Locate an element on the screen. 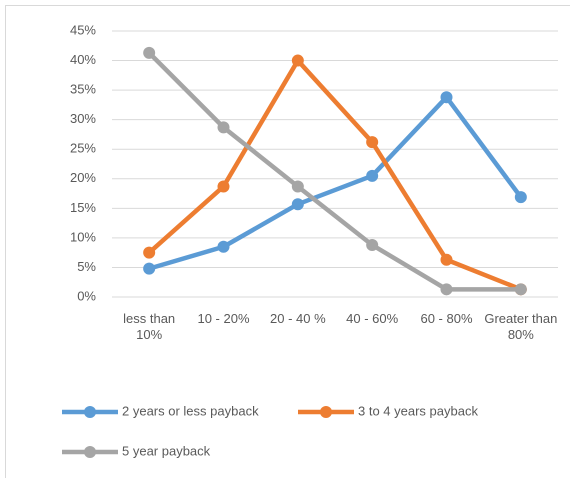 The image size is (570, 478). x-tick-label: less than 10% is located at coordinates (149, 326).